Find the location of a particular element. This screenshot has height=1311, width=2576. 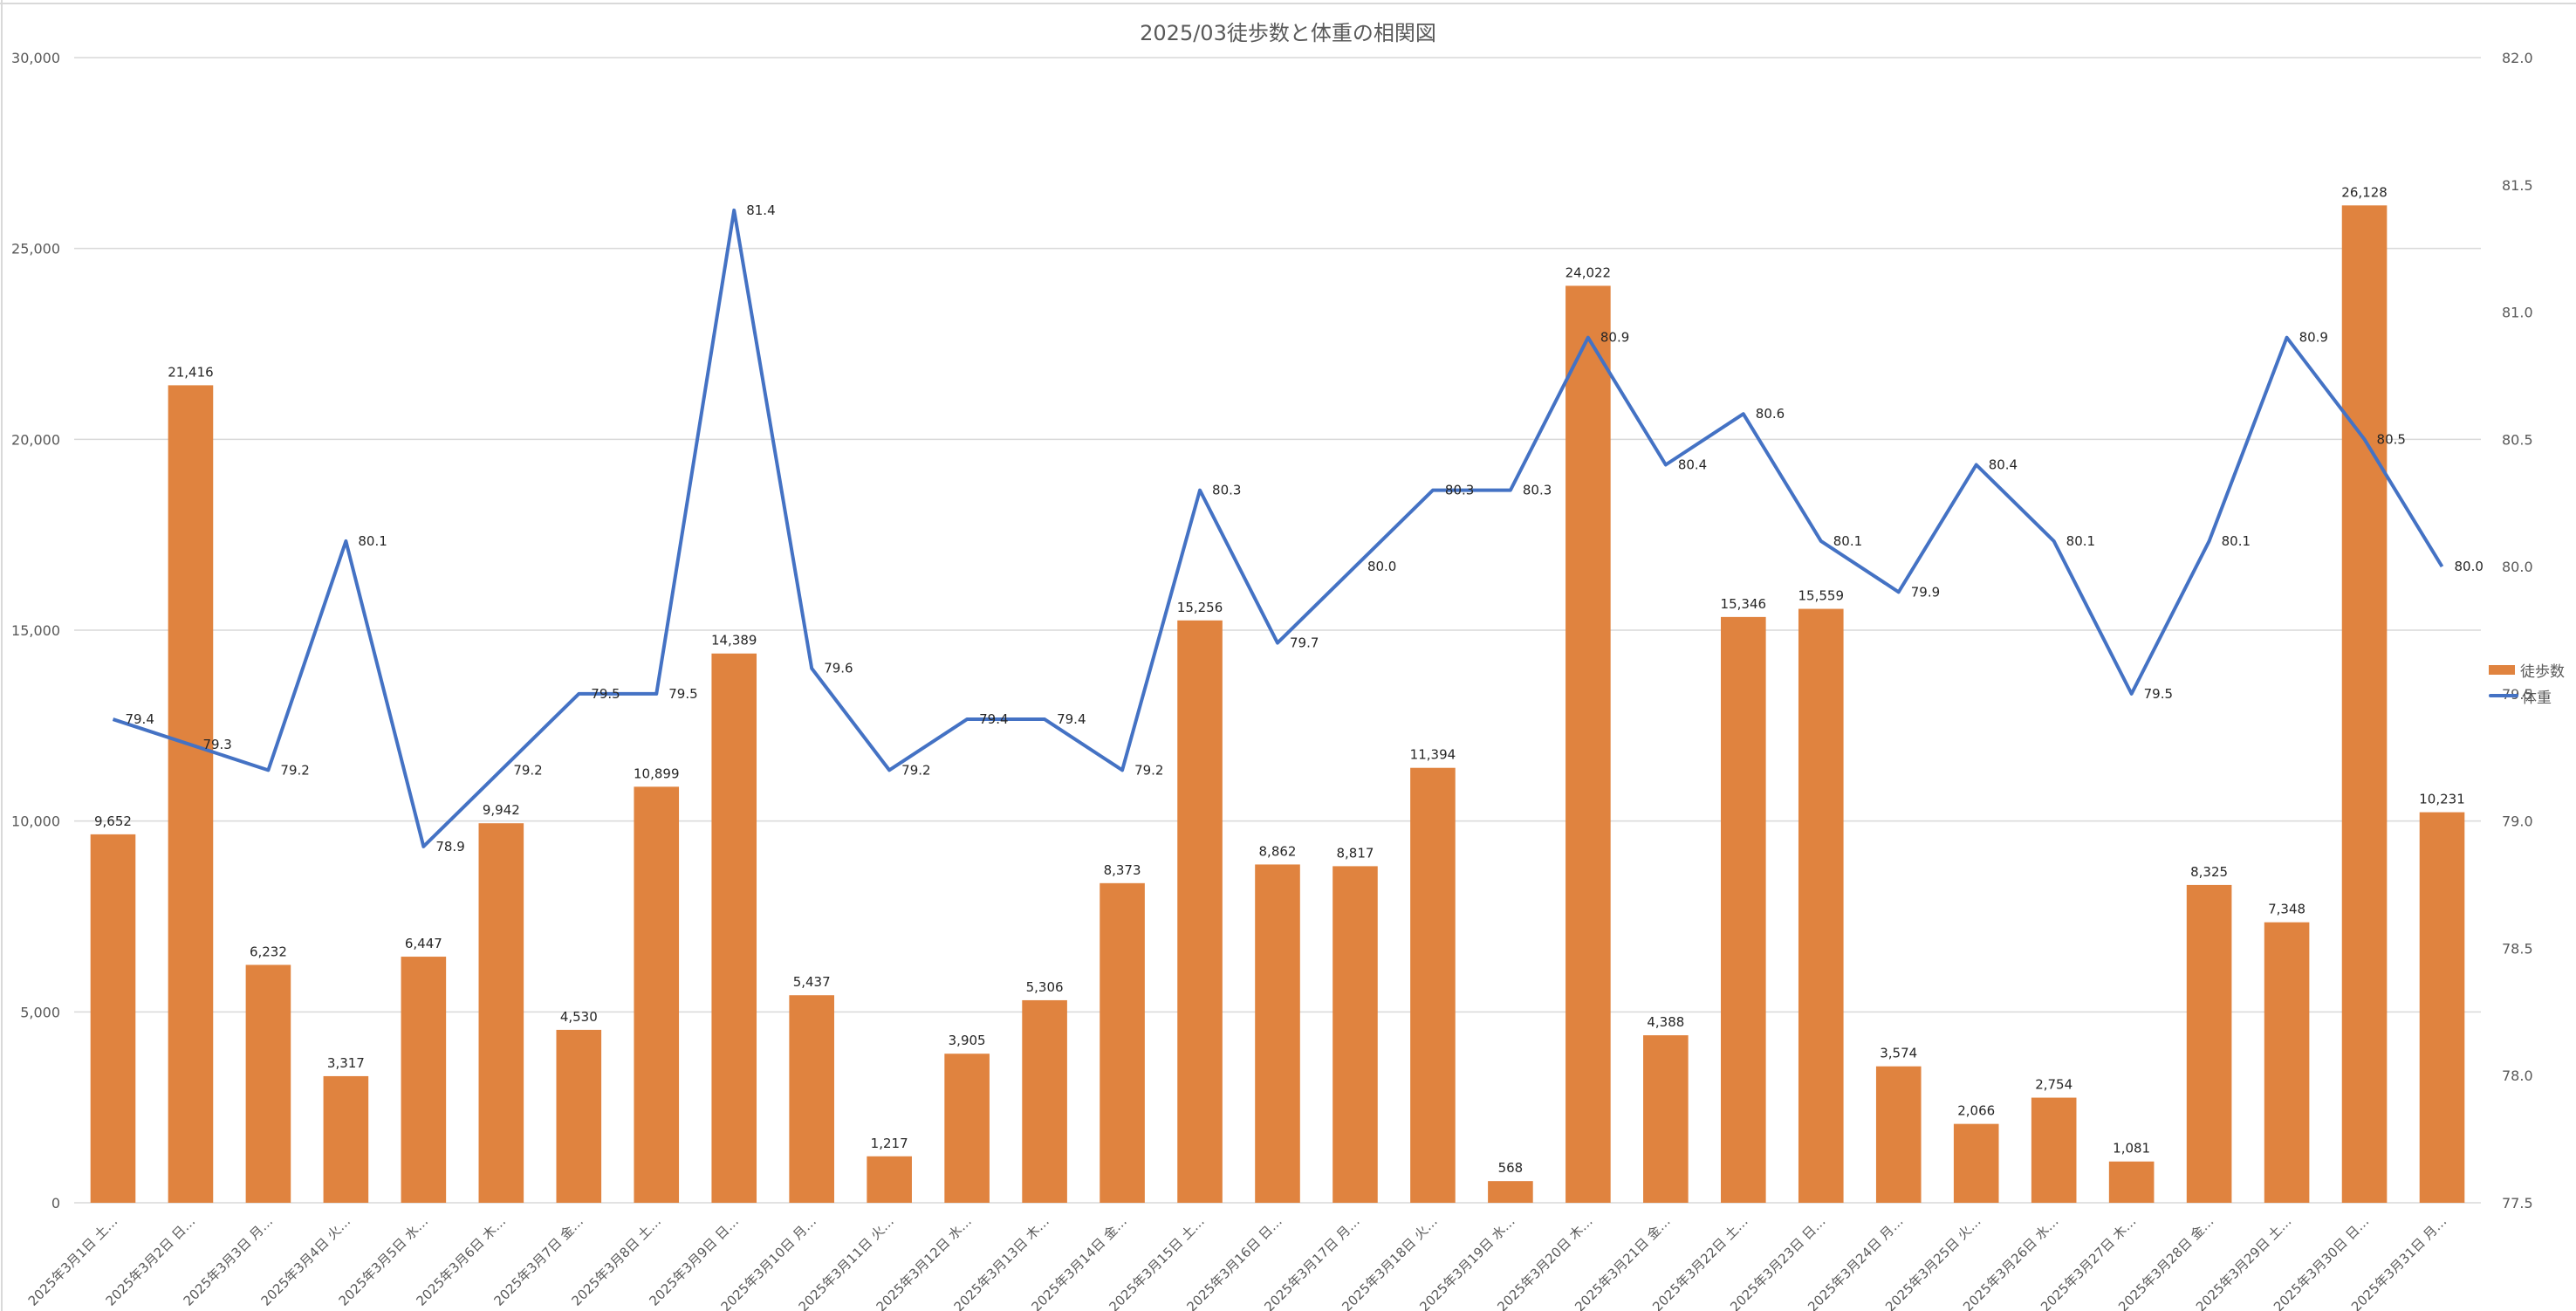

bar-data-label: 10,899 is located at coordinates (657, 773).